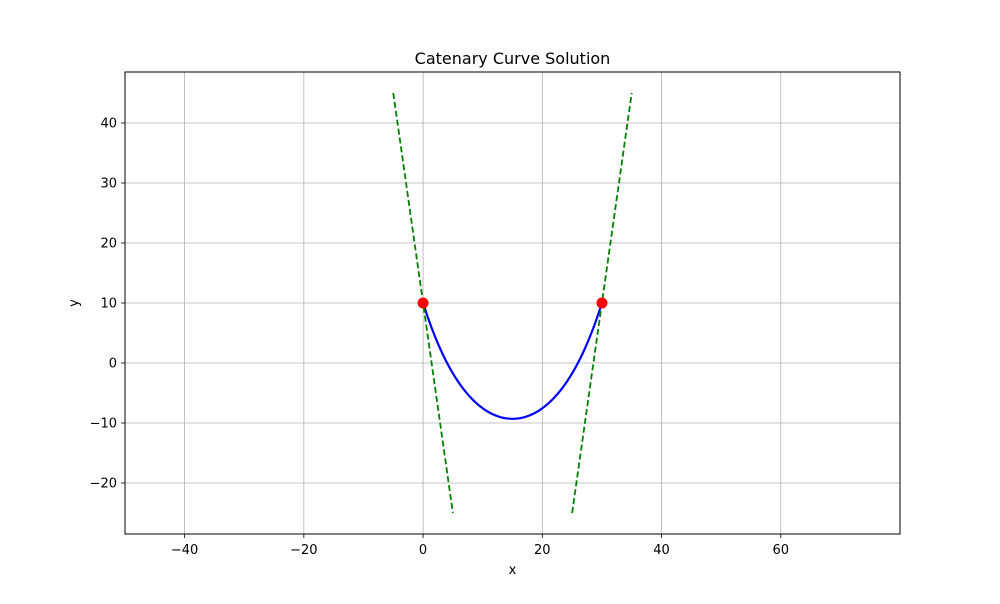  Describe the element at coordinates (184, 550) in the screenshot. I see `x-tick-label: −40` at that location.